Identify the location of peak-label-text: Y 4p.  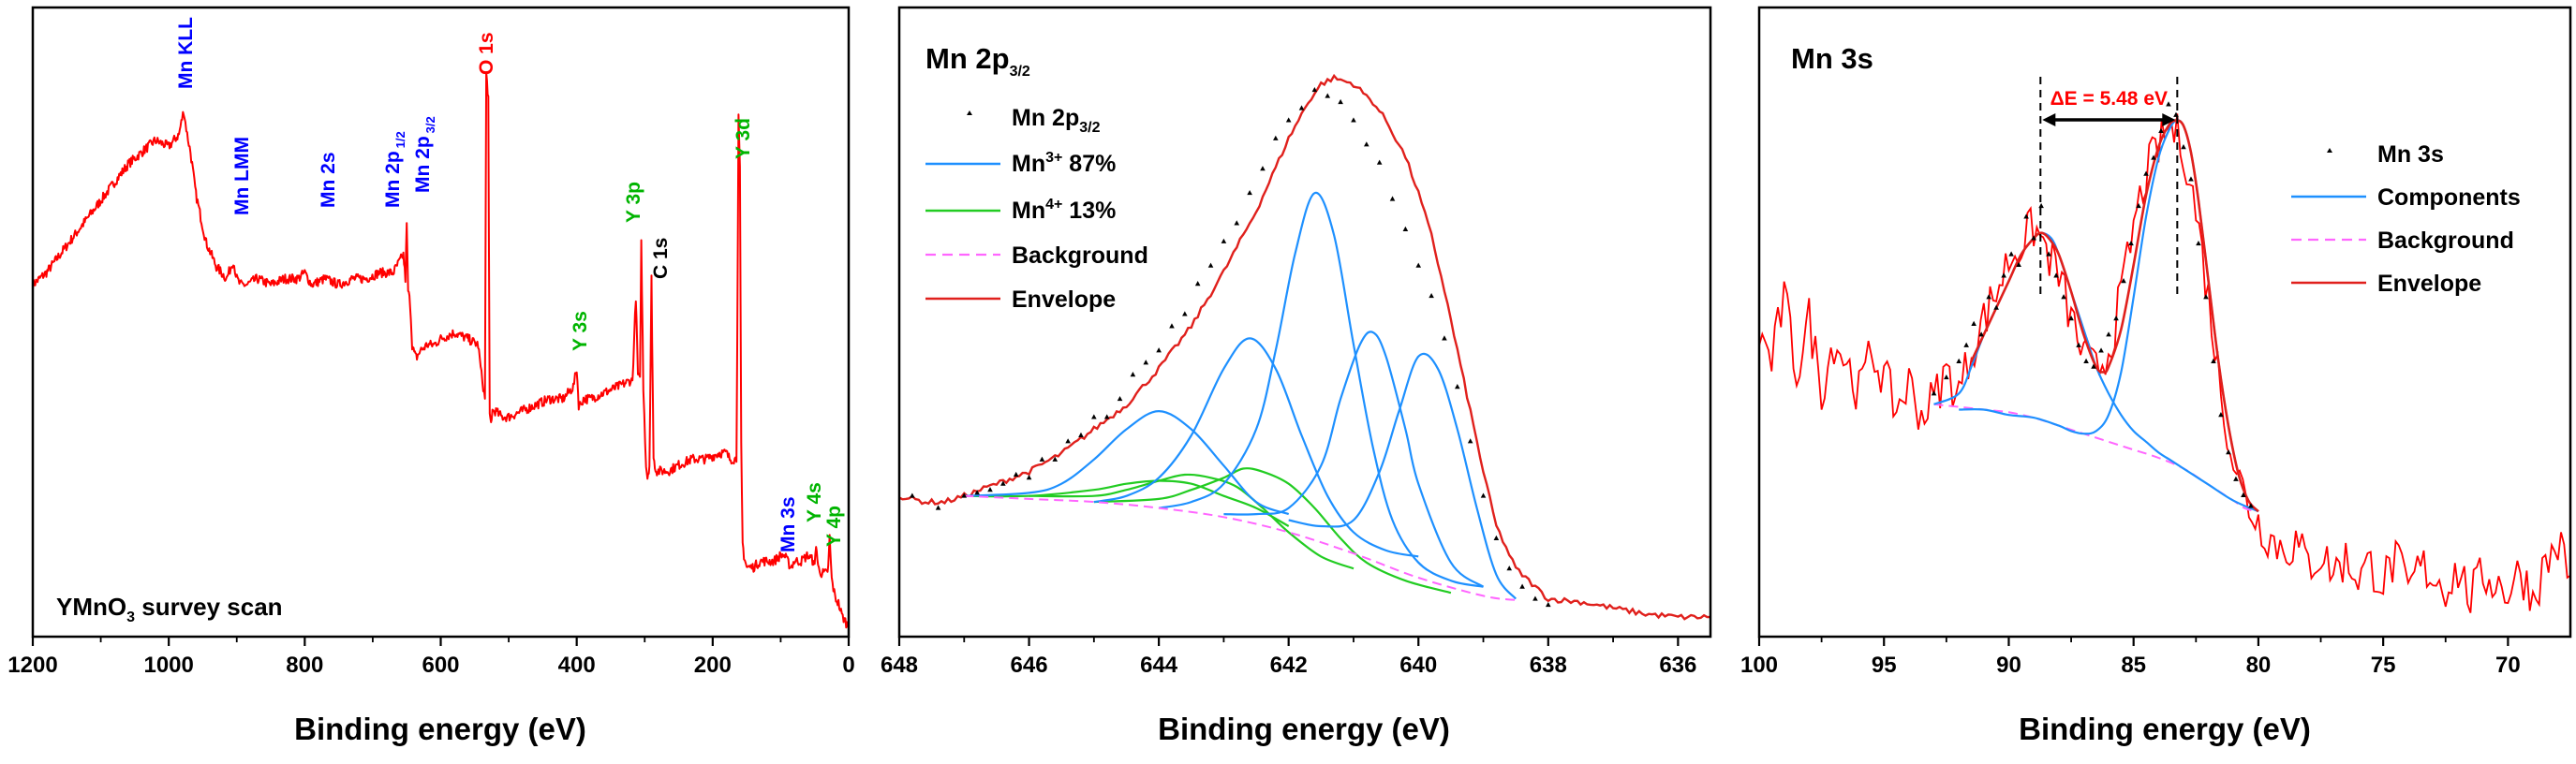
(834, 526).